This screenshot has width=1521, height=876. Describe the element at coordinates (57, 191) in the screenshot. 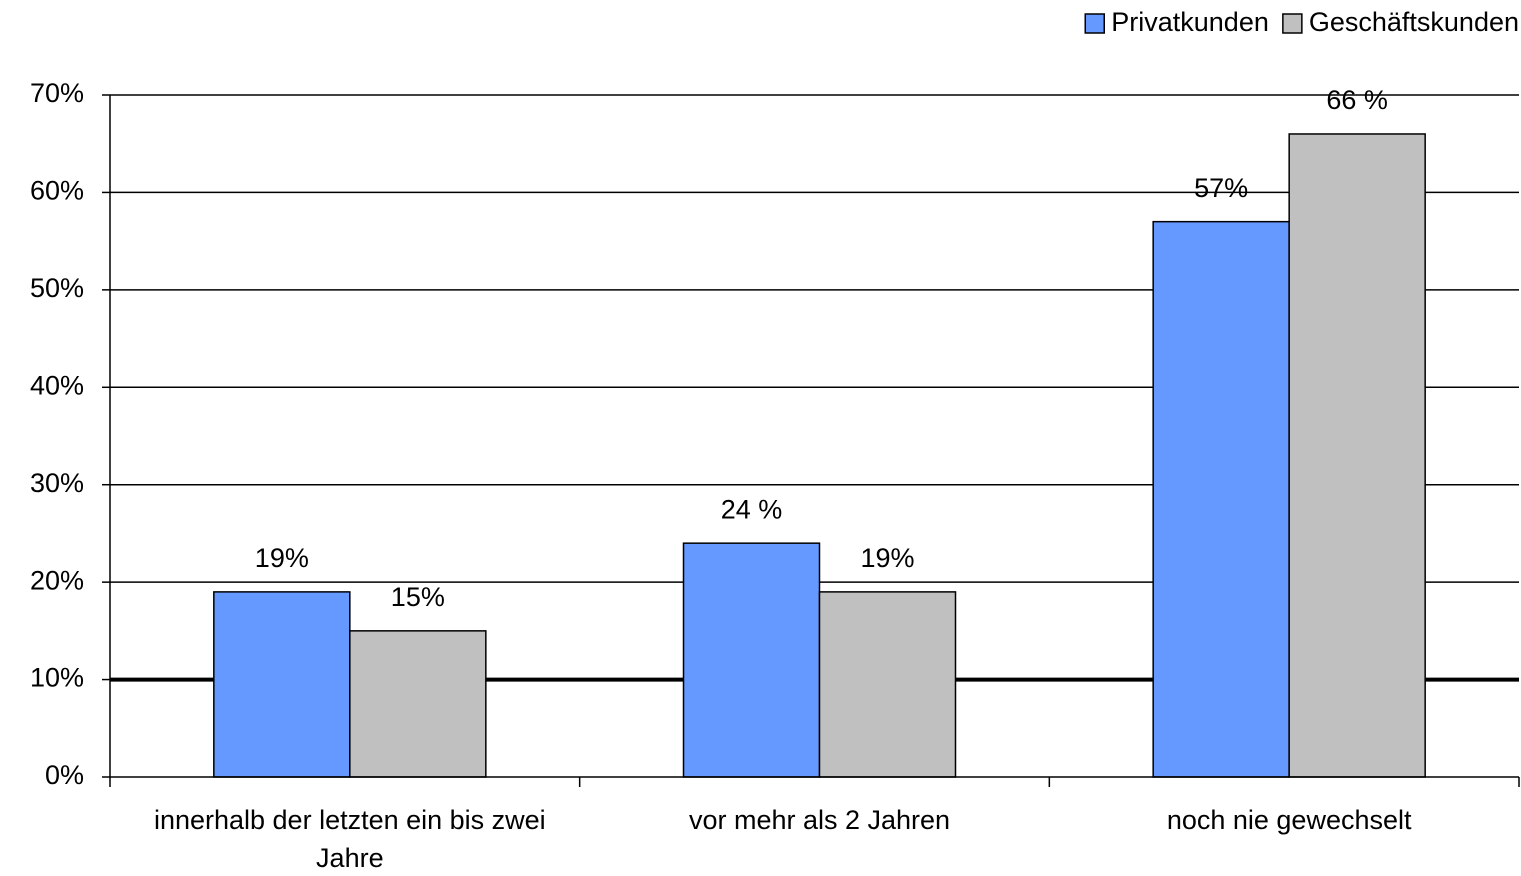

I see `y-tick-label: 60%` at that location.